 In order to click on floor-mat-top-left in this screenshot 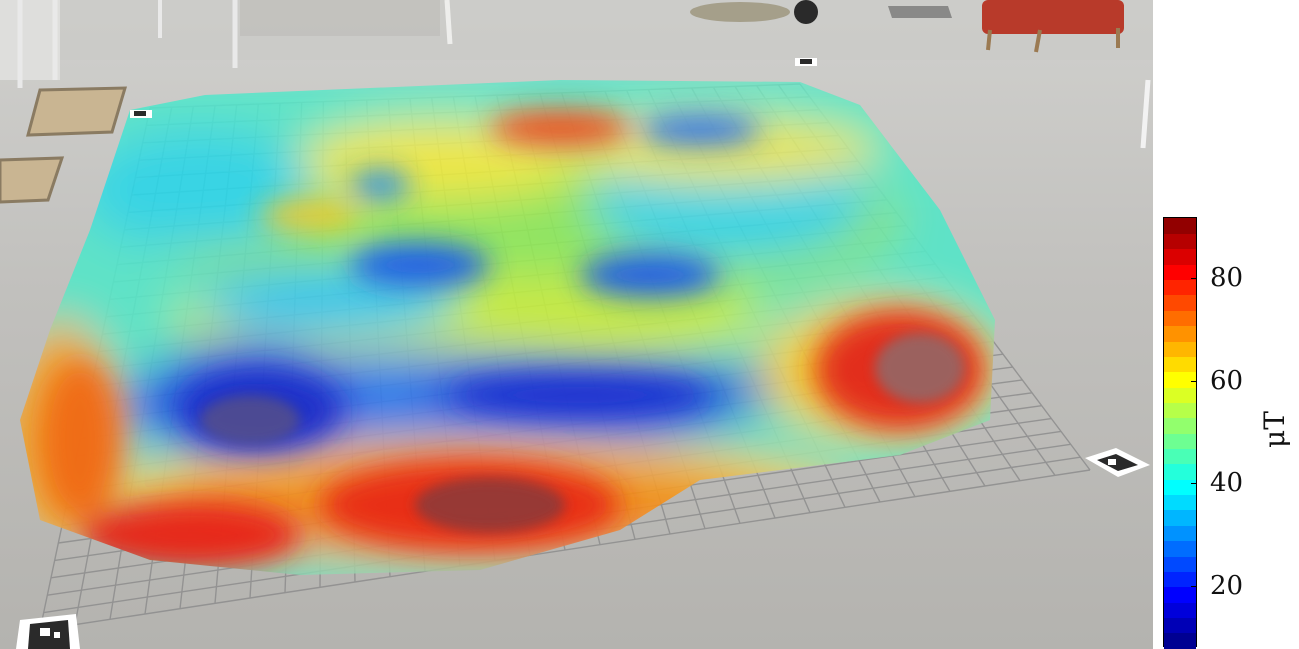, I will do `click(77, 111)`.